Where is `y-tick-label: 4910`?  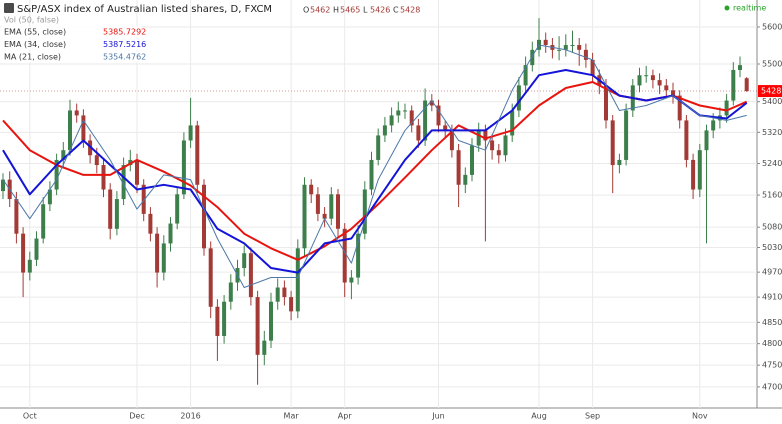 y-tick-label: 4910 is located at coordinates (772, 297).